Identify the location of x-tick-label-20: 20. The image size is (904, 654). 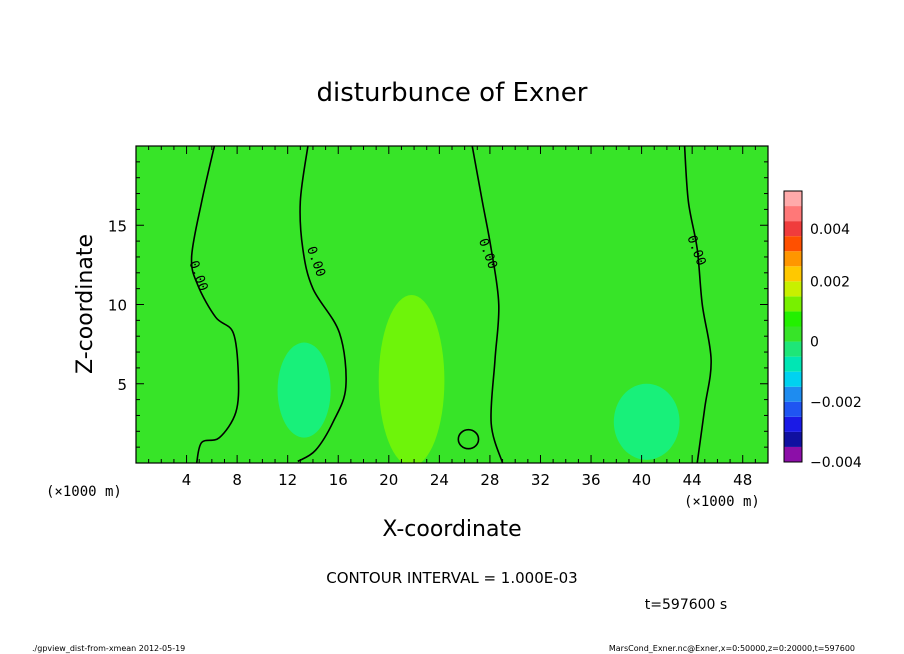
(388, 480).